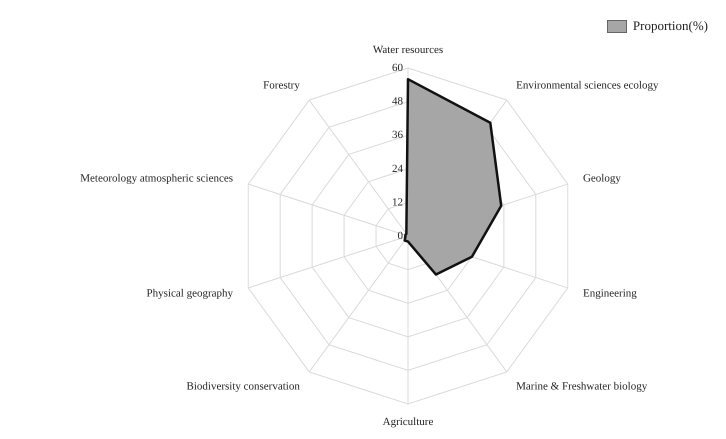 The height and width of the screenshot is (439, 726). What do you see at coordinates (398, 68) in the screenshot?
I see `y-tick-label: 60` at bounding box center [398, 68].